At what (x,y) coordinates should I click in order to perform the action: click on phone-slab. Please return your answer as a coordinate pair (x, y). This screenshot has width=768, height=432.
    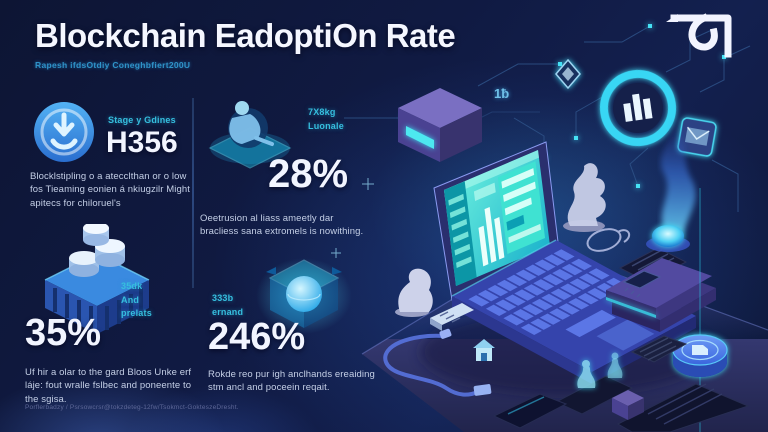
    Looking at the image, I should click on (530, 411).